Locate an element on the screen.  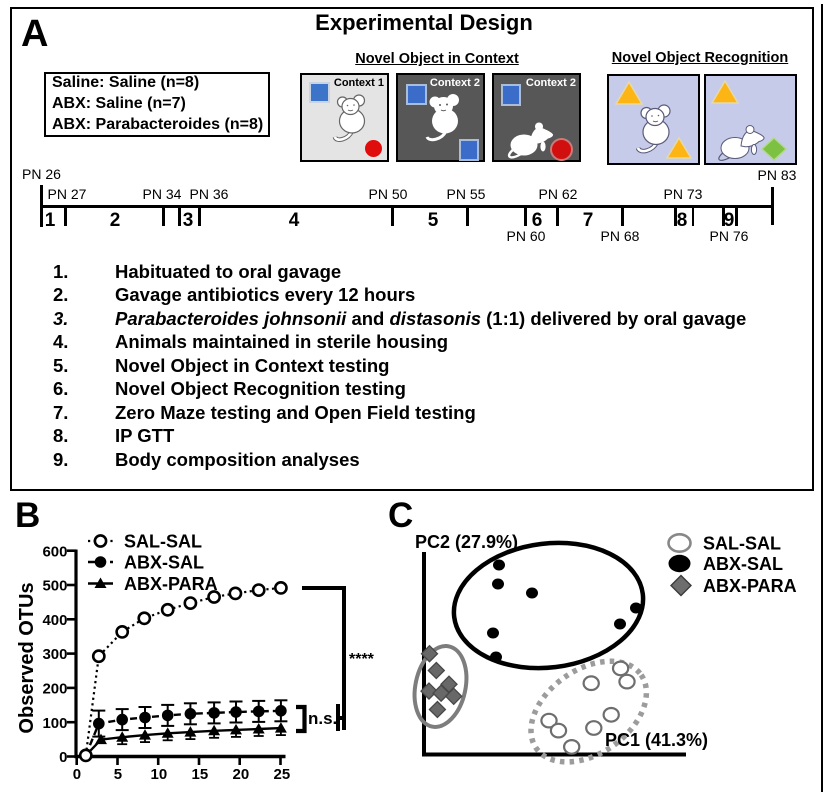
svg-text: B is located at coordinates (27, 515).